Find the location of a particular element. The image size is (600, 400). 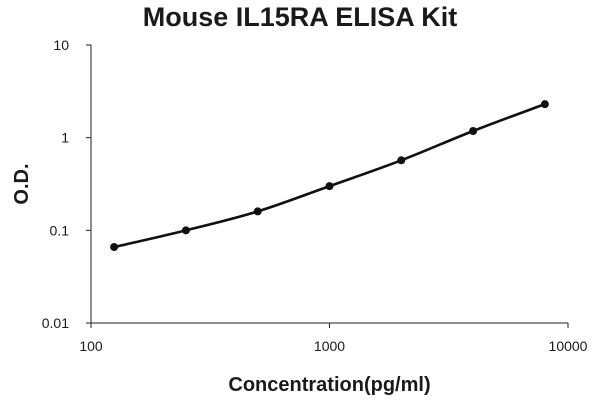

y-tick-label: 0.1 is located at coordinates (60, 230).